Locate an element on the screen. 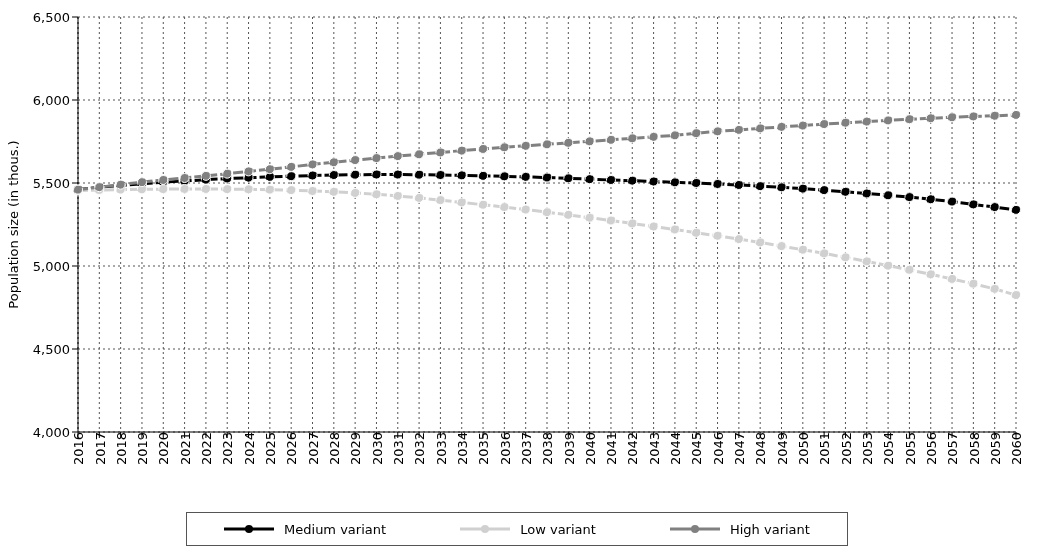 The image size is (1040, 554). x-tick-label: 2055 is located at coordinates (910, 449).